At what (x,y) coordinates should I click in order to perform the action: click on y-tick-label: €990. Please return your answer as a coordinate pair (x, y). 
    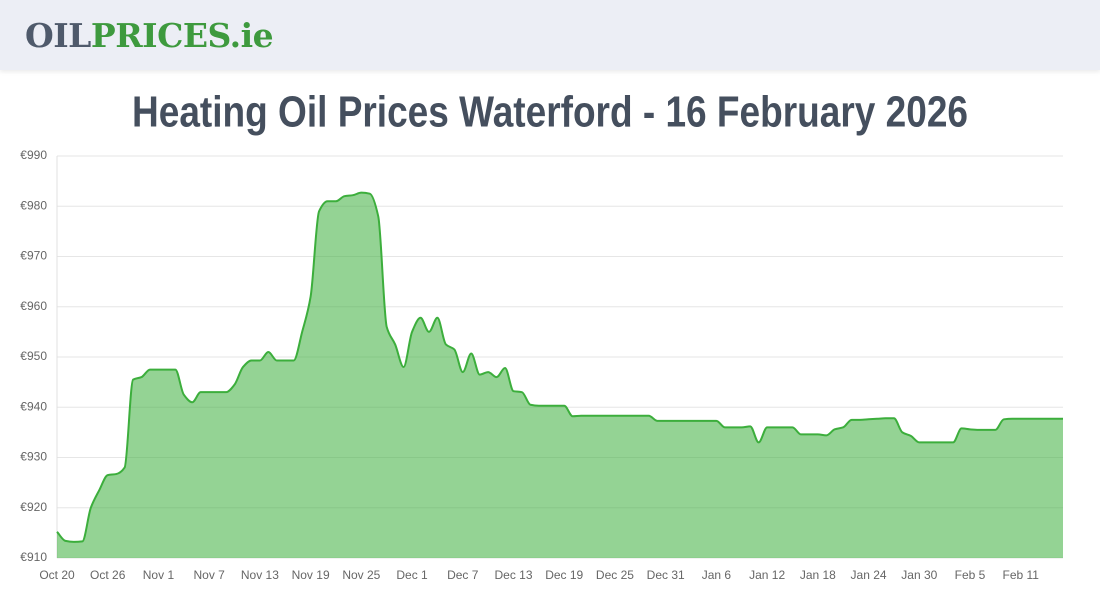
    Looking at the image, I should click on (33, 155).